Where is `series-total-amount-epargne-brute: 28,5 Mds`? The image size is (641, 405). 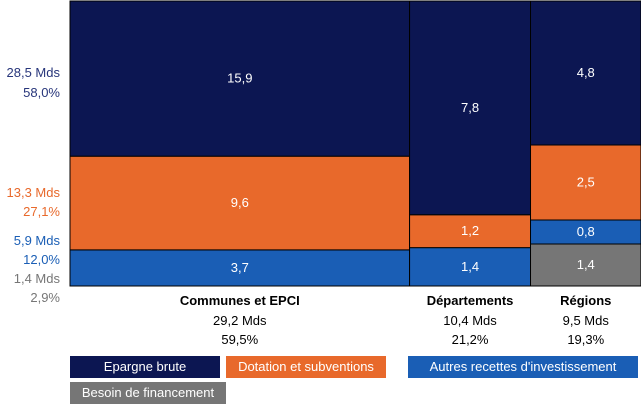 series-total-amount-epargne-brute: 28,5 Mds is located at coordinates (34, 72).